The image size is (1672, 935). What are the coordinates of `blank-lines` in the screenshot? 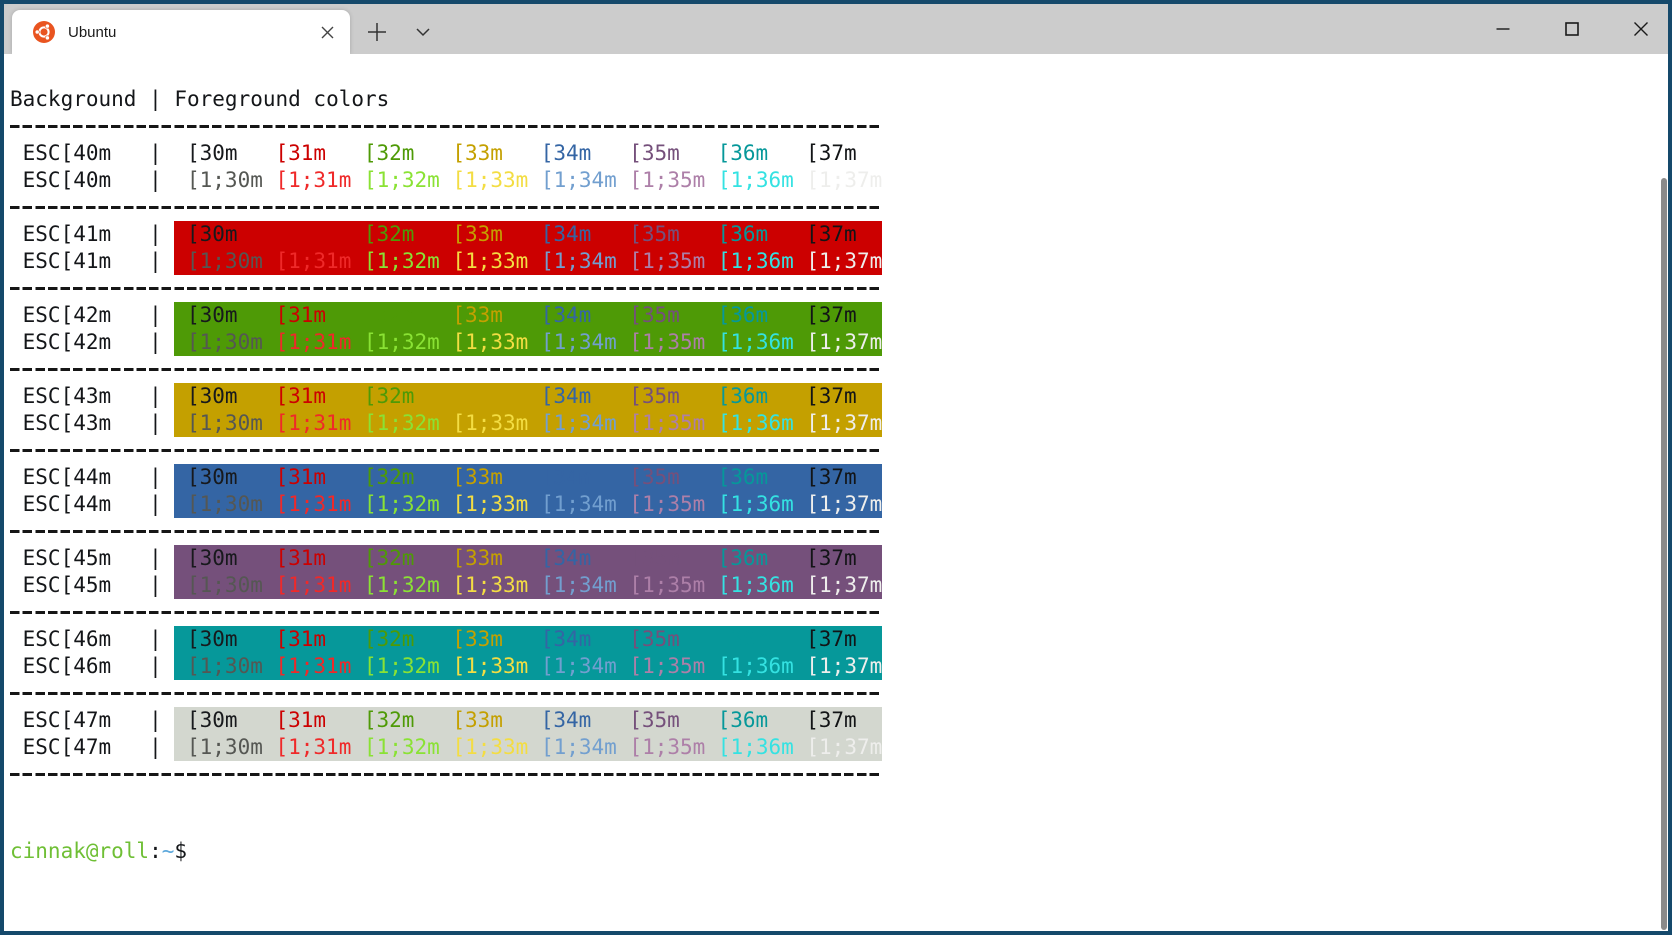 It's located at (834, 813).